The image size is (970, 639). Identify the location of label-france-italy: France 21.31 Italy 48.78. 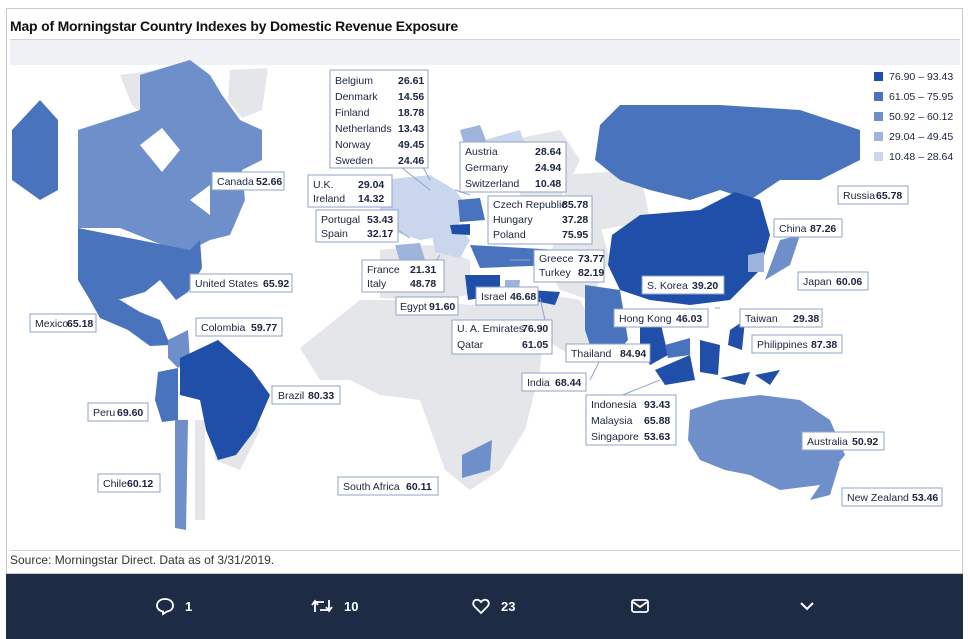
(403, 276).